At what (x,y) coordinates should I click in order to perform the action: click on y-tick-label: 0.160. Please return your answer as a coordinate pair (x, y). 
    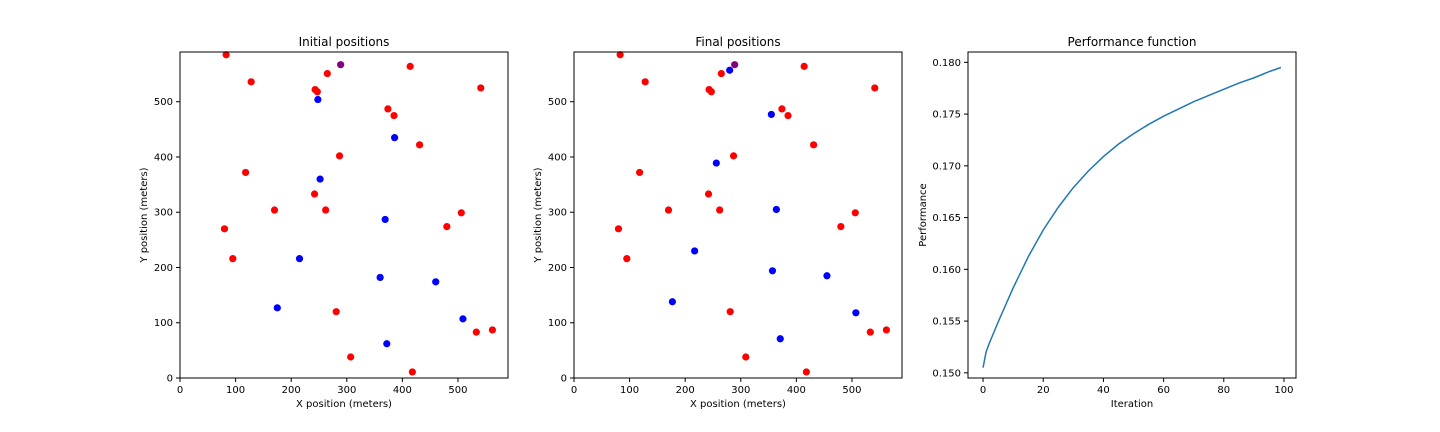
    Looking at the image, I should click on (946, 270).